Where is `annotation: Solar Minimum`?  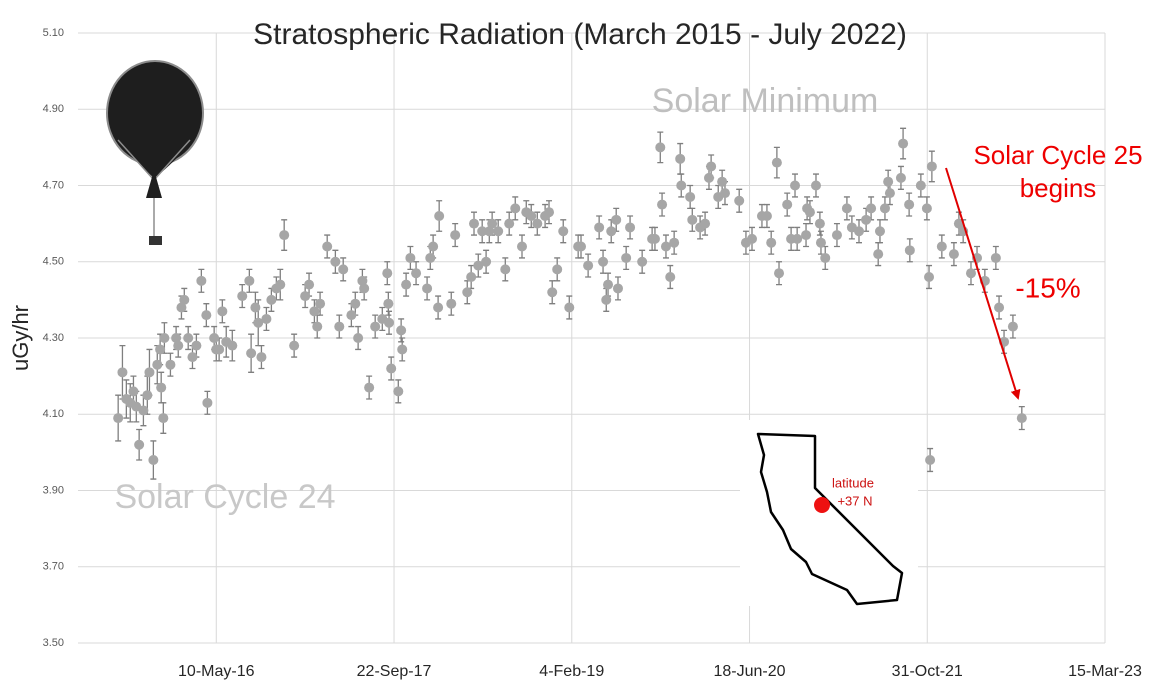 annotation: Solar Minimum is located at coordinates (765, 101).